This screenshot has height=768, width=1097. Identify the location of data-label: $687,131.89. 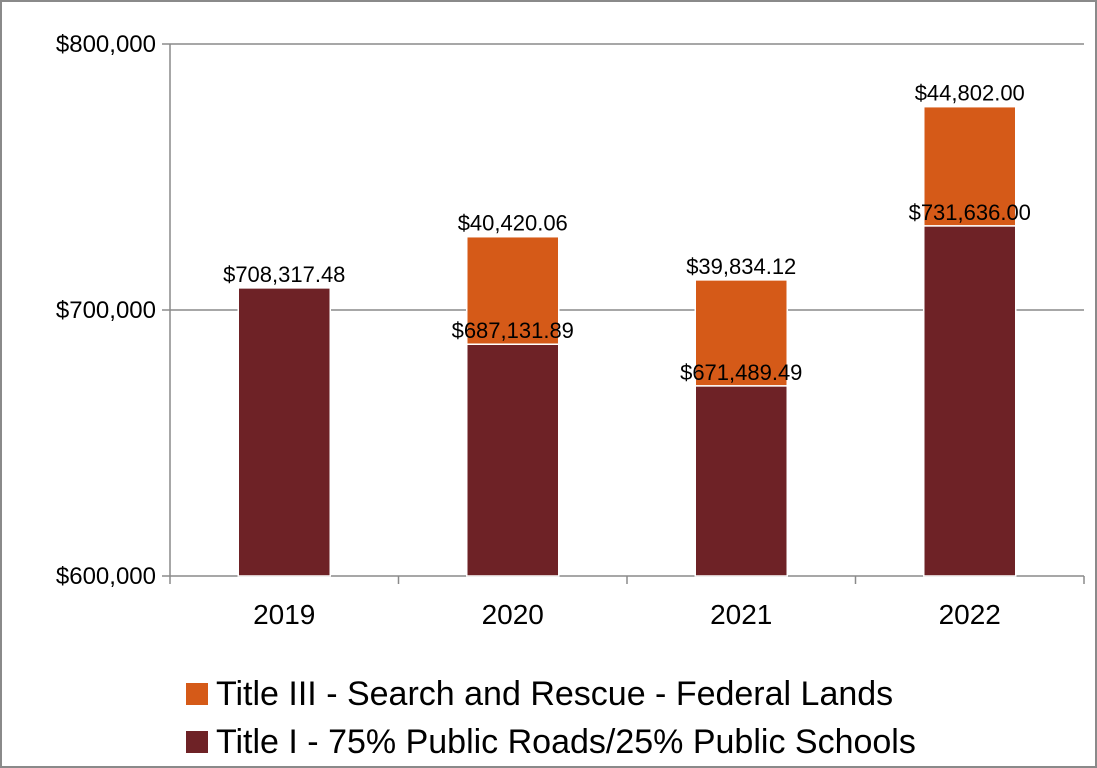
(513, 330).